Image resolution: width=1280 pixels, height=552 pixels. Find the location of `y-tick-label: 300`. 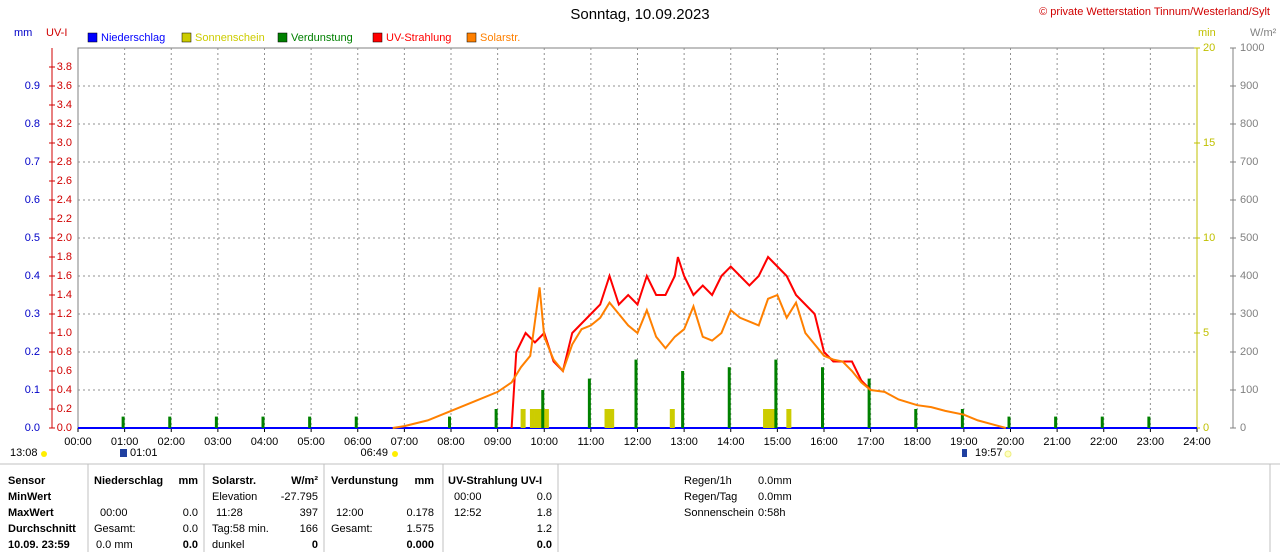

y-tick-label: 300 is located at coordinates (1249, 314).